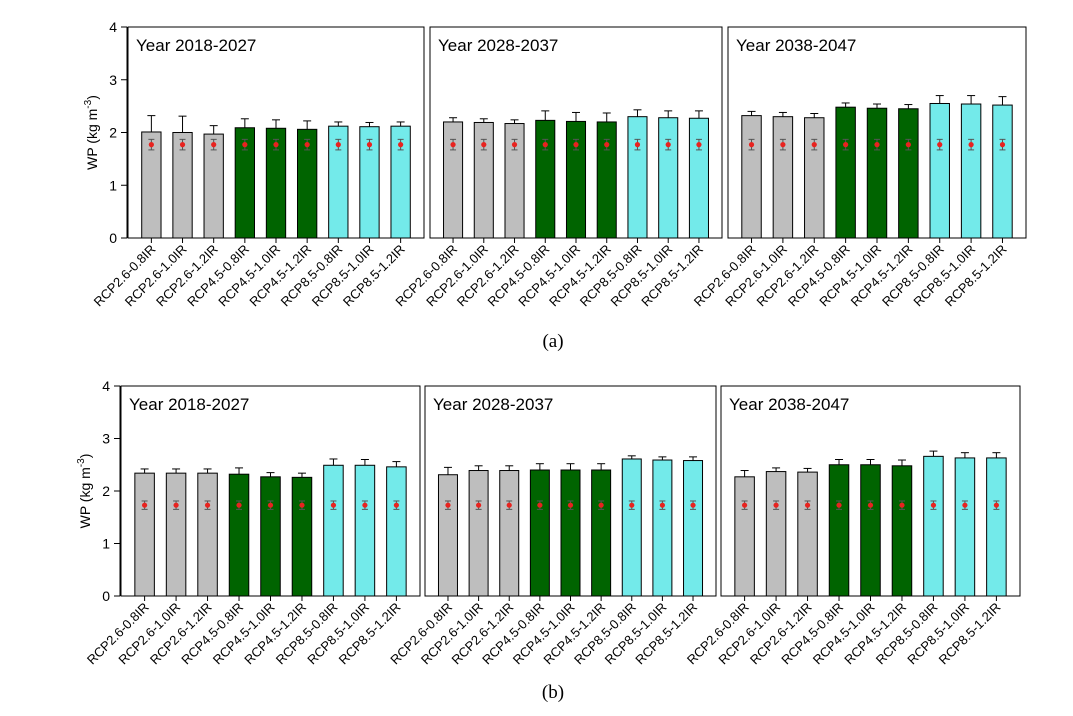 This screenshot has width=1073, height=716. I want to click on y-tick-label: 1, so click(113, 185).